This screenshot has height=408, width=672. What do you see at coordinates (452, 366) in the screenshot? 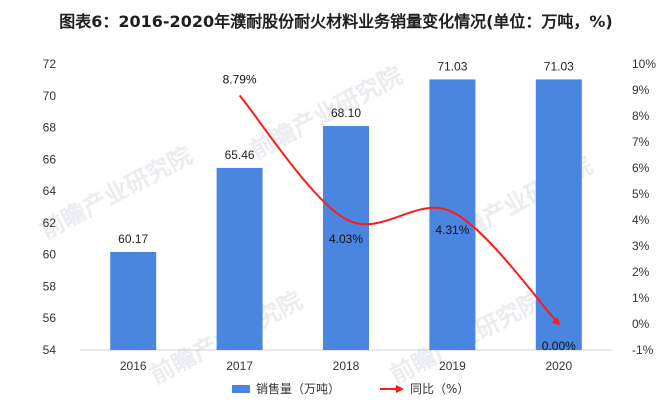
I see `x-tick-label: 2019` at bounding box center [452, 366].